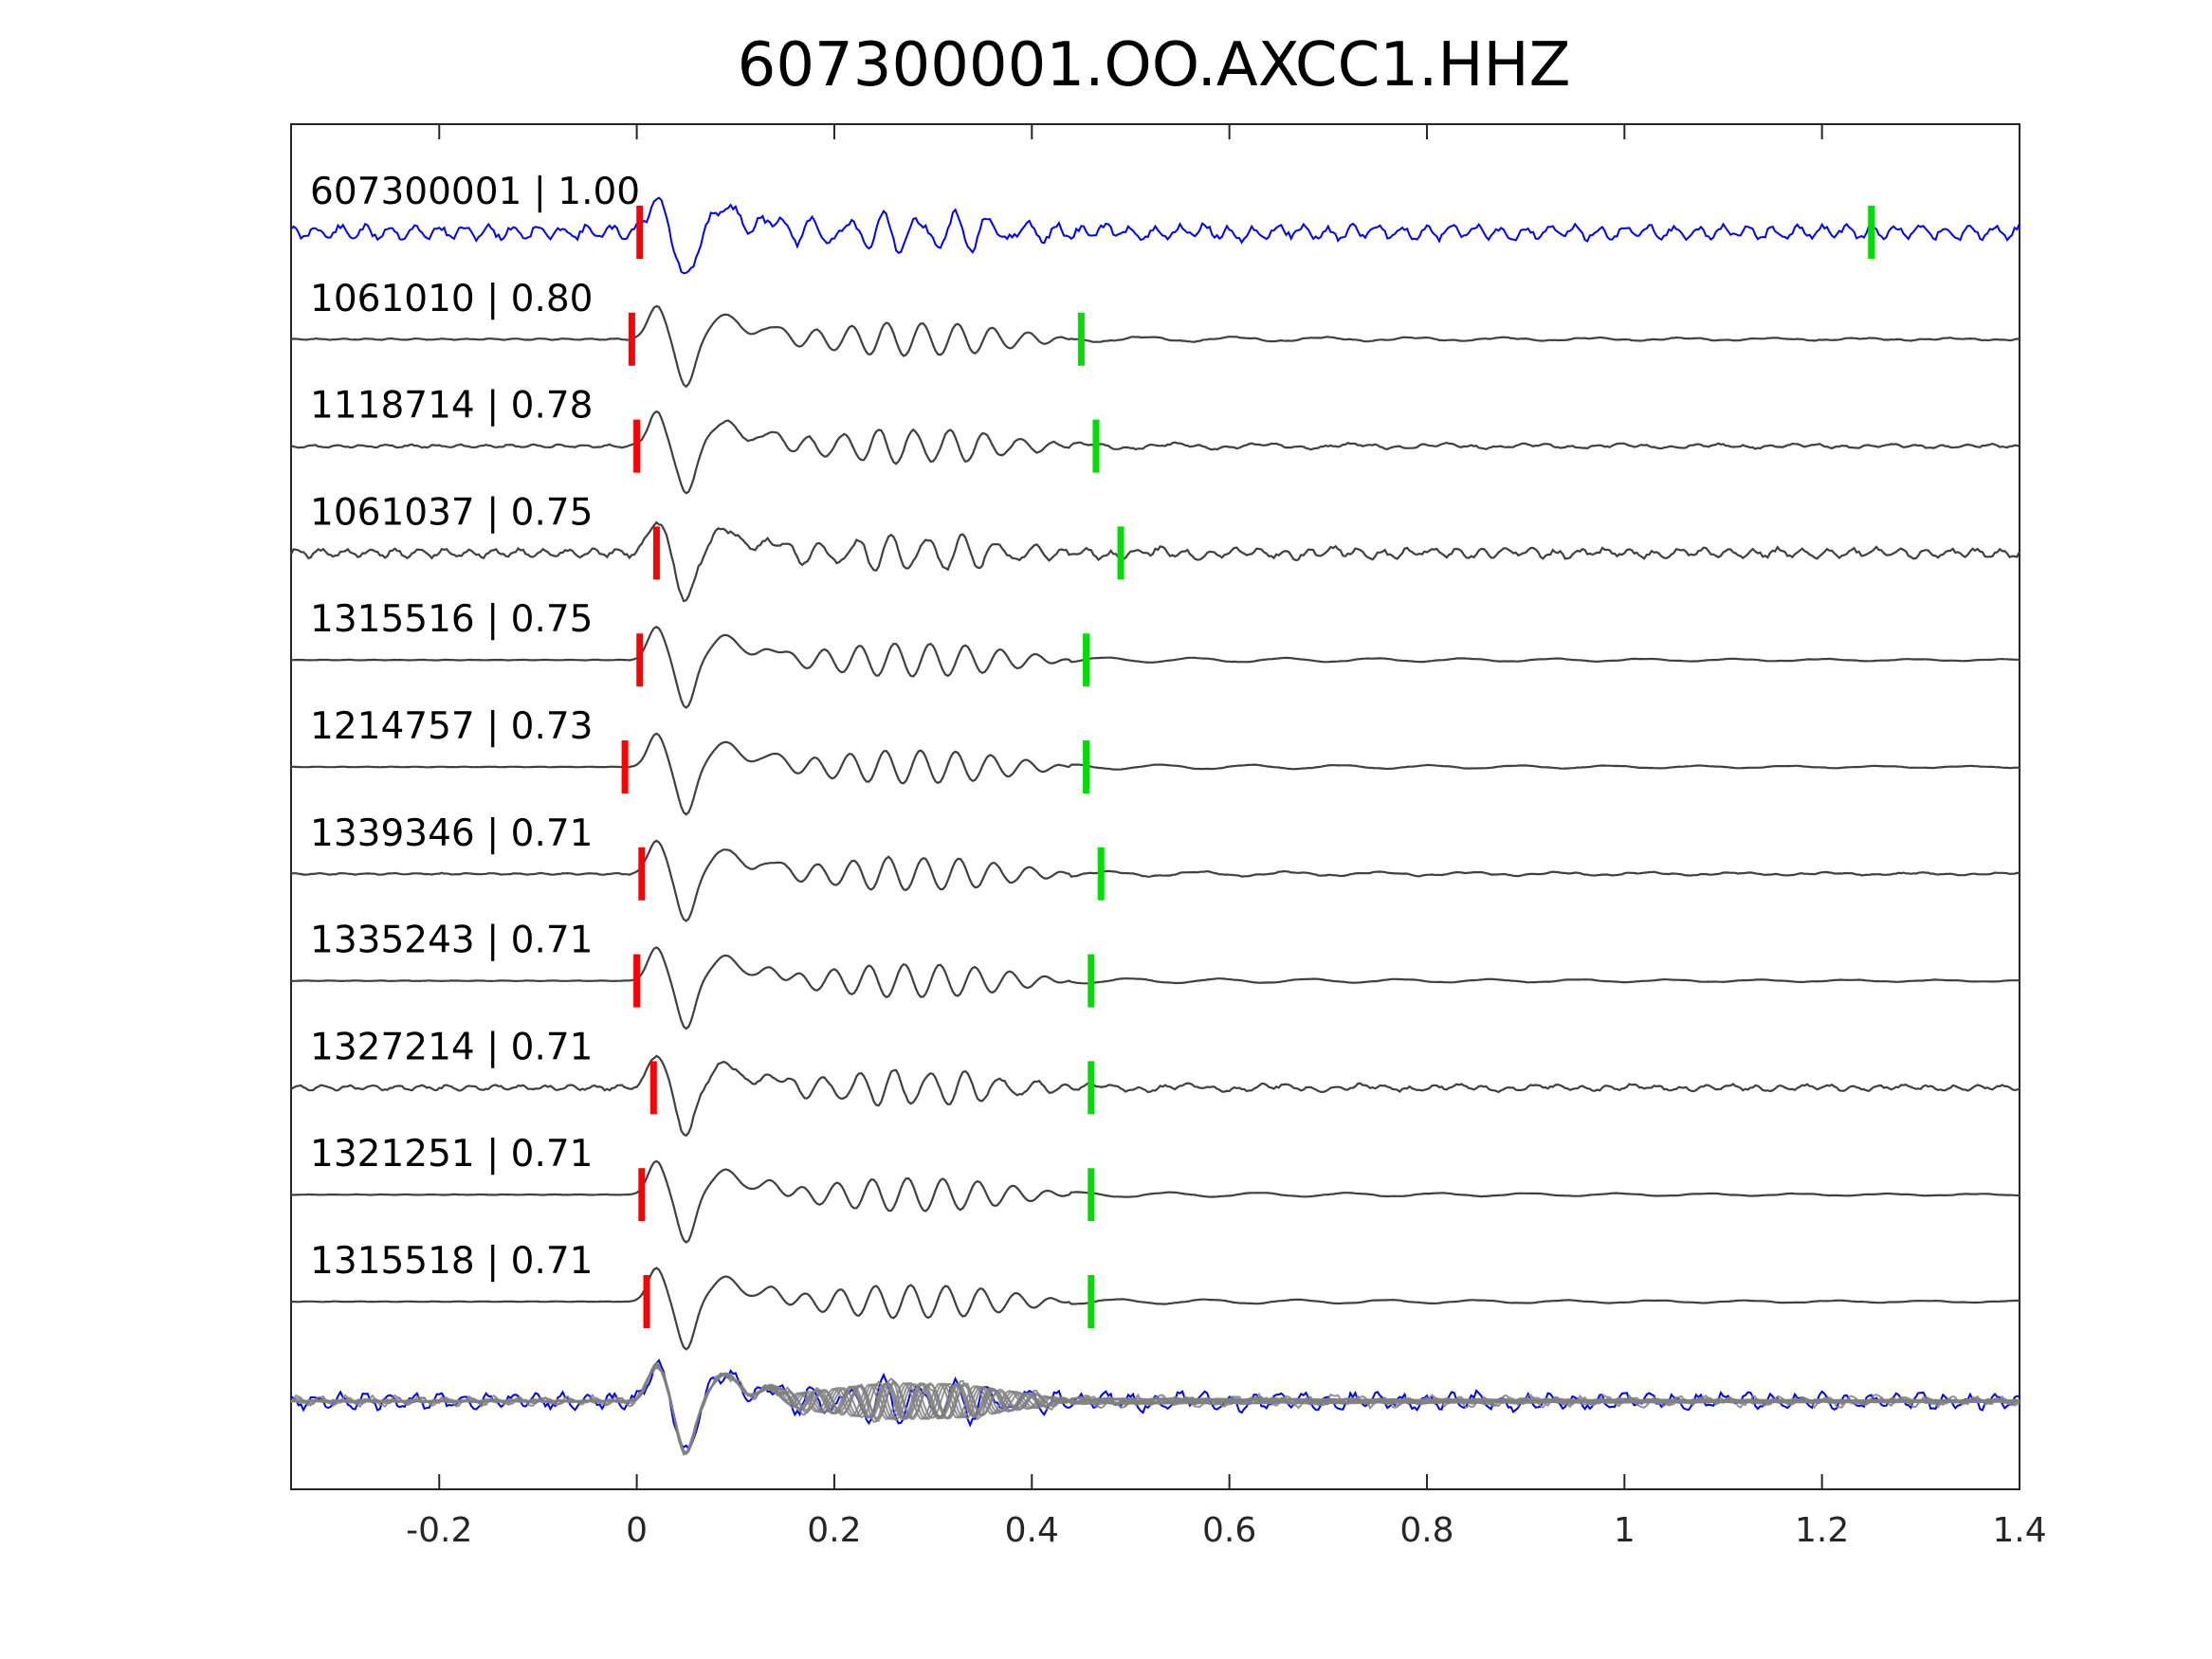 The image size is (2212, 1659). Describe the element at coordinates (1625, 1530) in the screenshot. I see `x-tick-label: 1` at that location.